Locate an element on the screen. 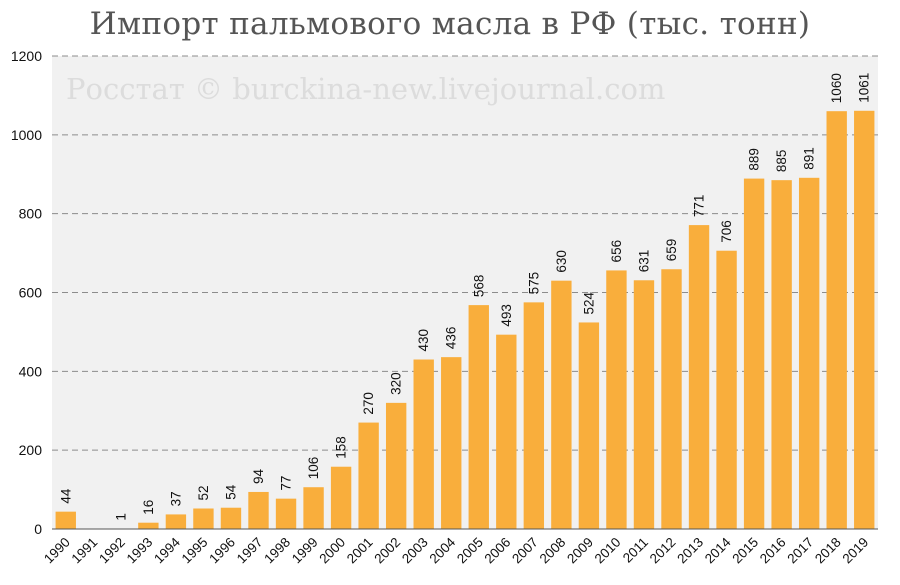  data-label: 54 is located at coordinates (230, 492).